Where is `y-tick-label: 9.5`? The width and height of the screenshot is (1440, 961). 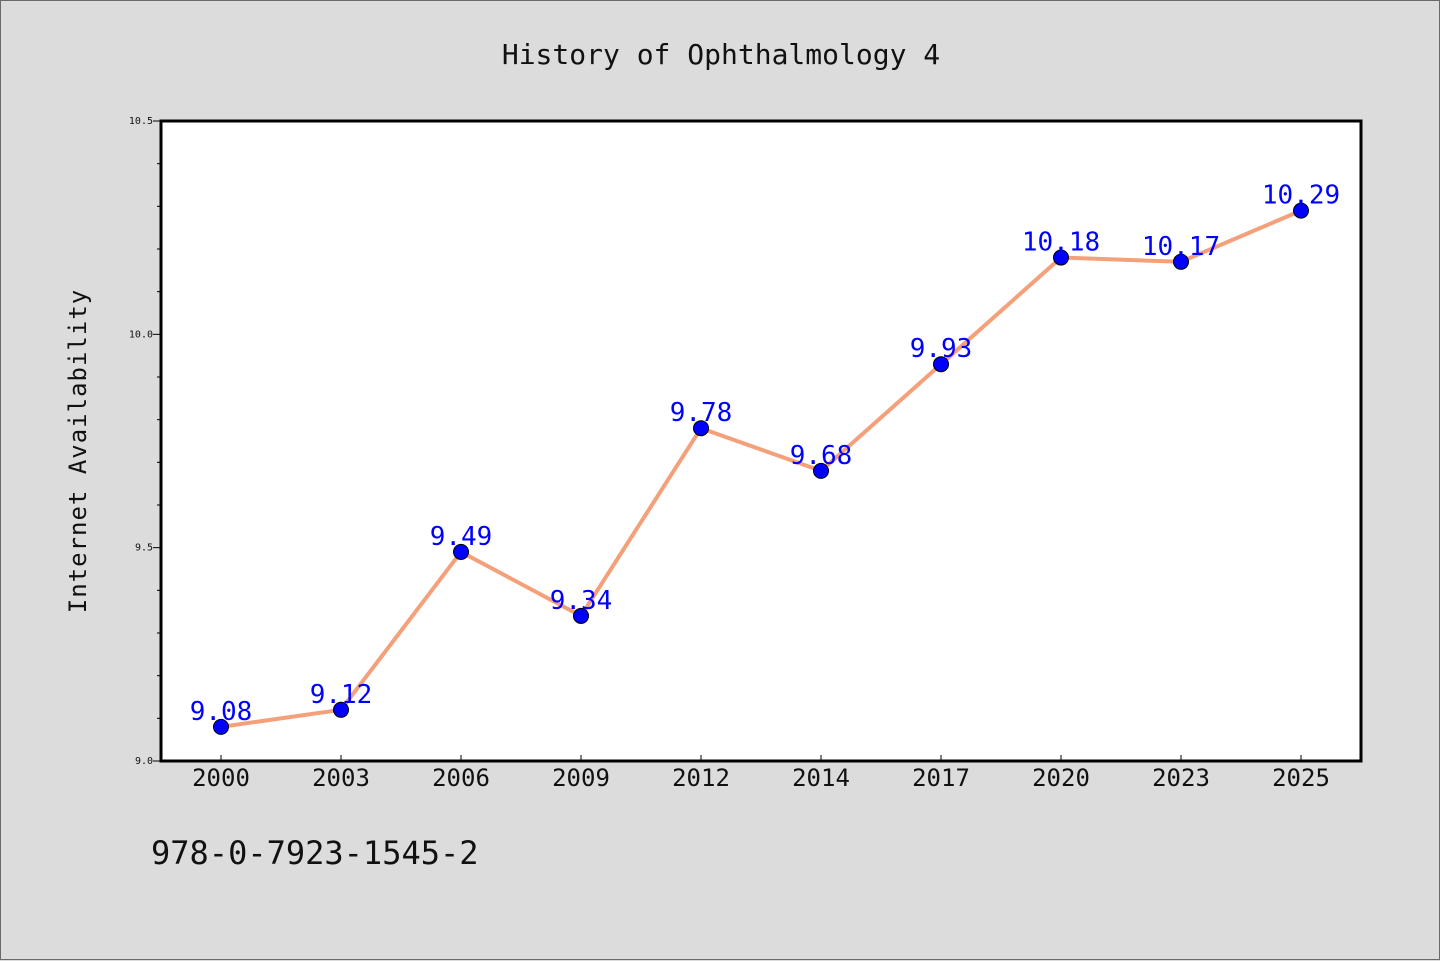
y-tick-label: 9.5 is located at coordinates (144, 548).